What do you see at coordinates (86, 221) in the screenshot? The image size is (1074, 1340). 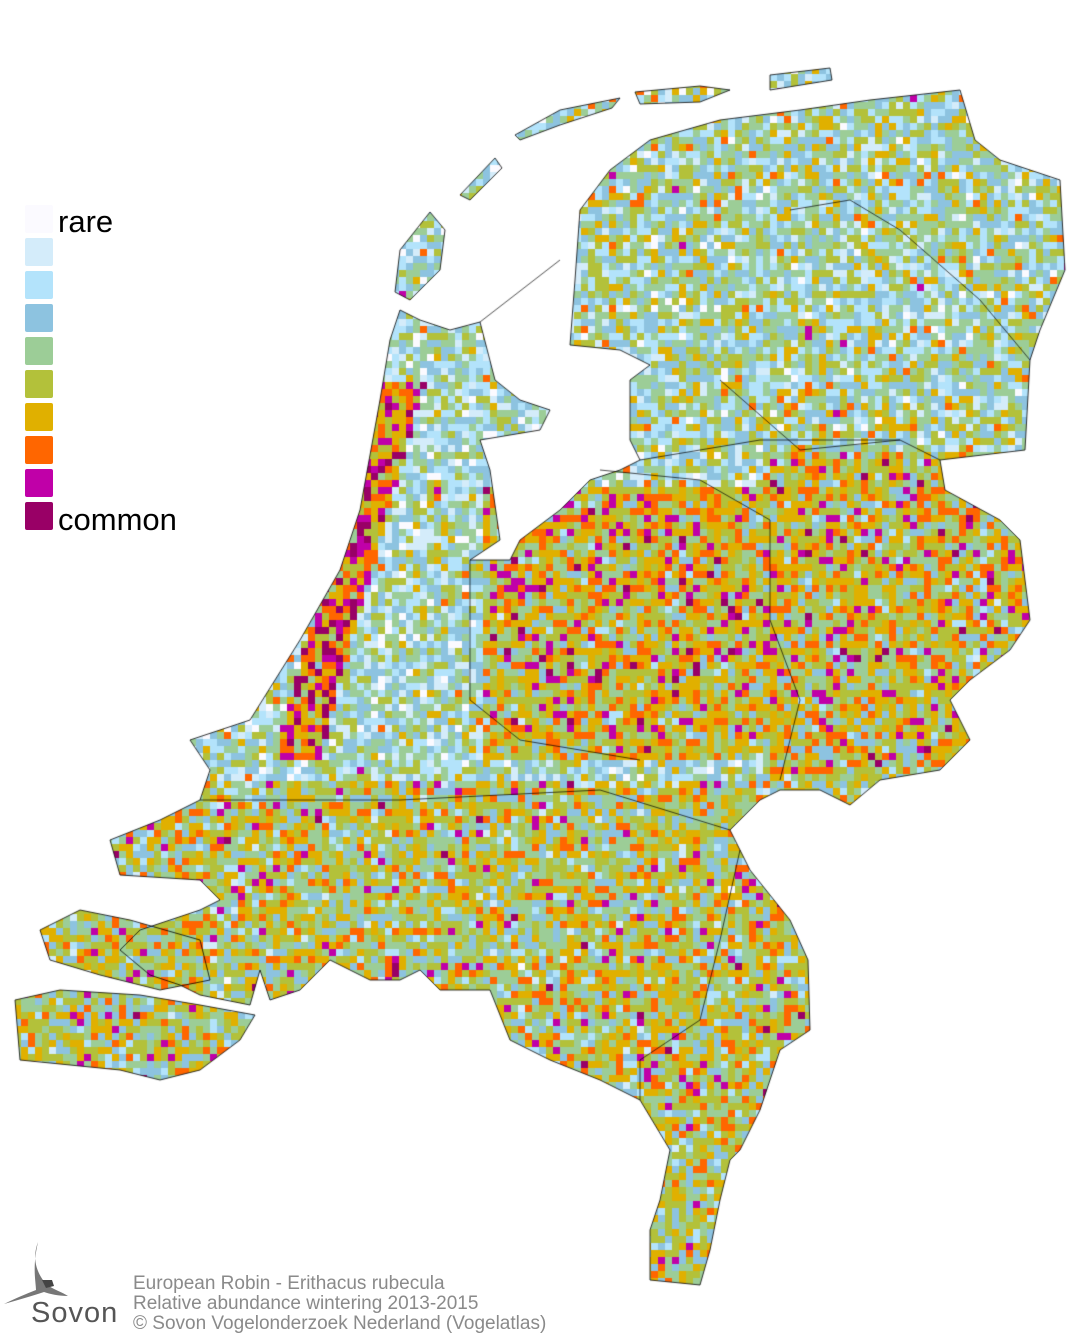 I see `legend-label-rare: rare` at bounding box center [86, 221].